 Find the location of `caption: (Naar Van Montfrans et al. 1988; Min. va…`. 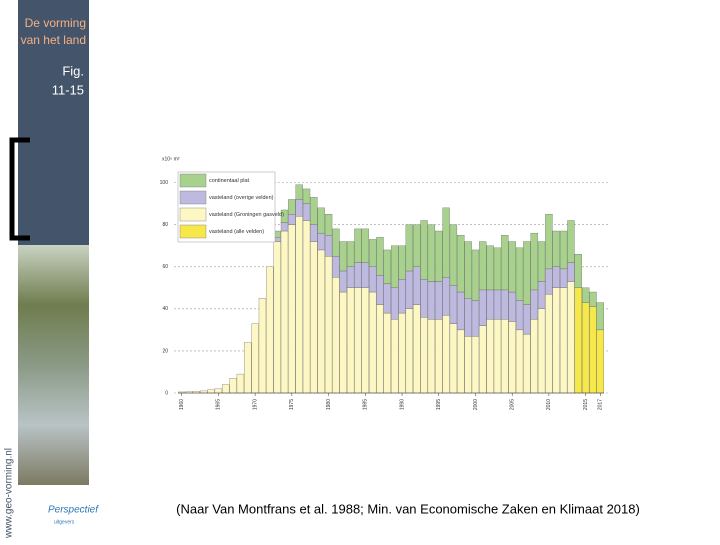

caption: (Naar Van Montfrans et al. 1988; Min. va… is located at coordinates (408, 508).